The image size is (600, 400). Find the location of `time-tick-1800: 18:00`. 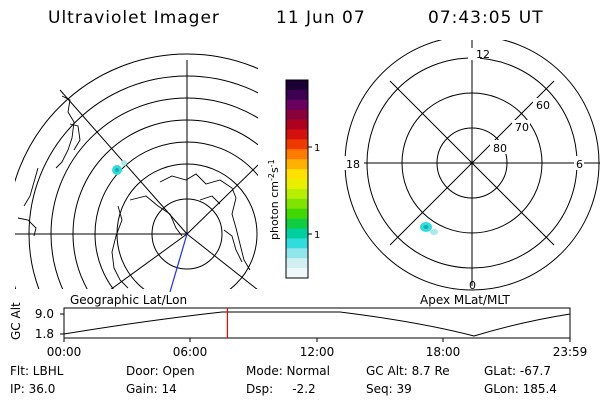

time-tick-1800: 18:00 is located at coordinates (443, 352).